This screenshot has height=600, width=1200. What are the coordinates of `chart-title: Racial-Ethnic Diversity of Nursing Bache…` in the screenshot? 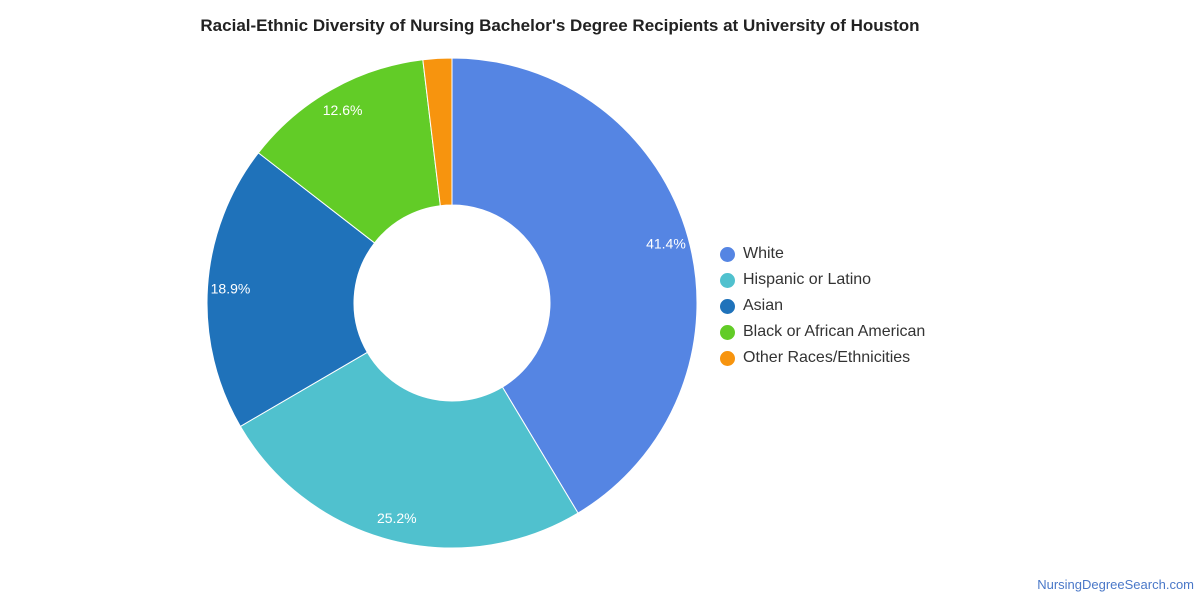 It's located at (560, 25).